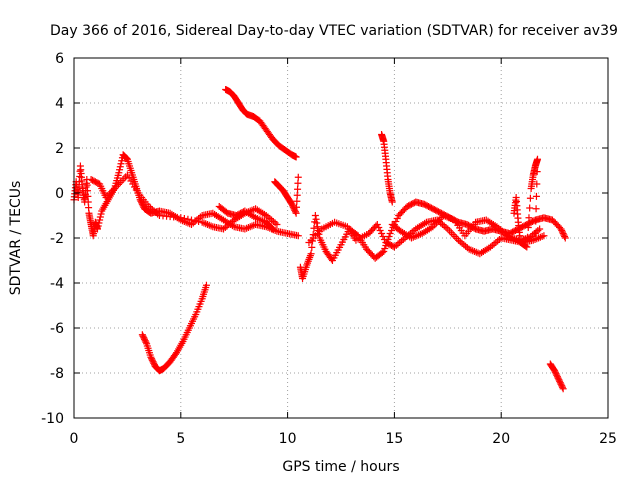 The width and height of the screenshot is (640, 480). What do you see at coordinates (501, 439) in the screenshot?
I see `x-tick-label: 20` at bounding box center [501, 439].